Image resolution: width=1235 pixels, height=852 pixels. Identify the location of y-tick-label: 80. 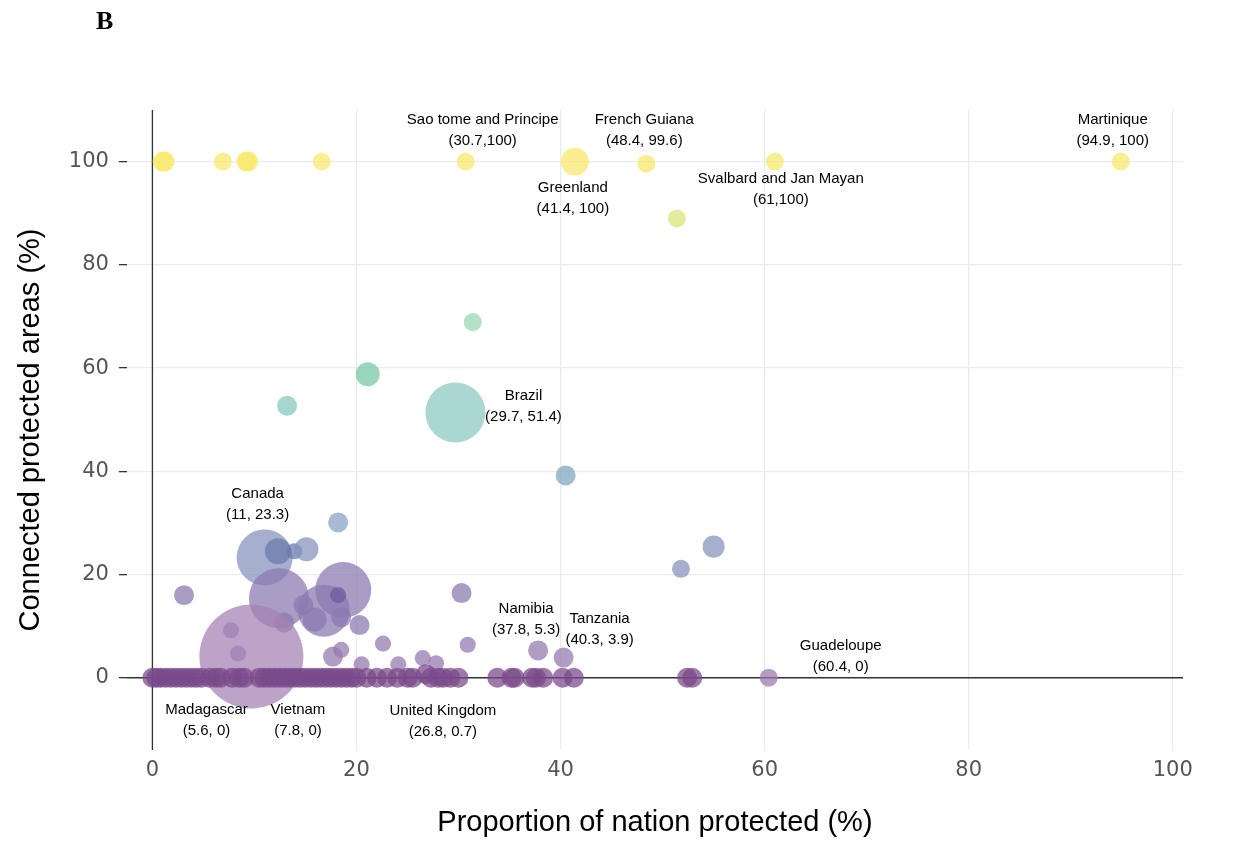
(95, 263).